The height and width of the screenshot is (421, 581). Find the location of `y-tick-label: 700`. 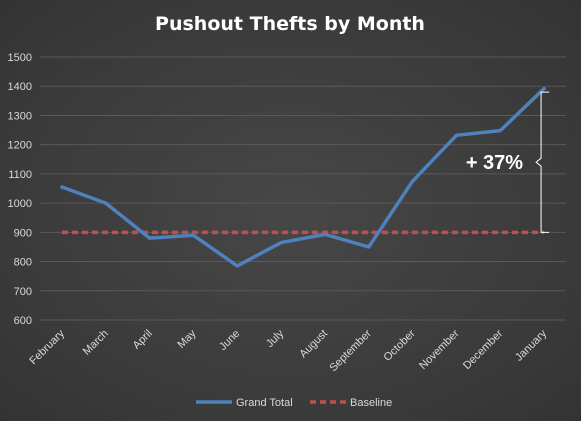

y-tick-label: 700 is located at coordinates (23, 292).